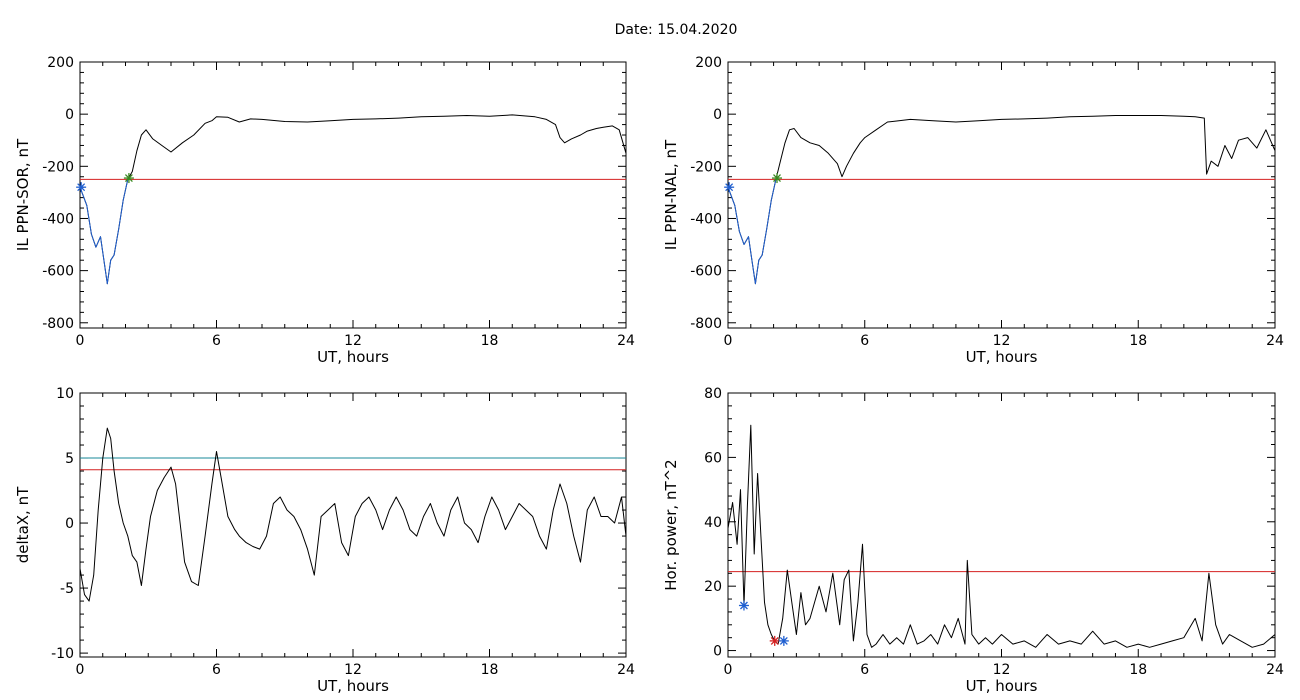 Image resolution: width=1300 pixels, height=700 pixels. I want to click on y-axis-label: IL PPN-SOR, nT, so click(23, 194).